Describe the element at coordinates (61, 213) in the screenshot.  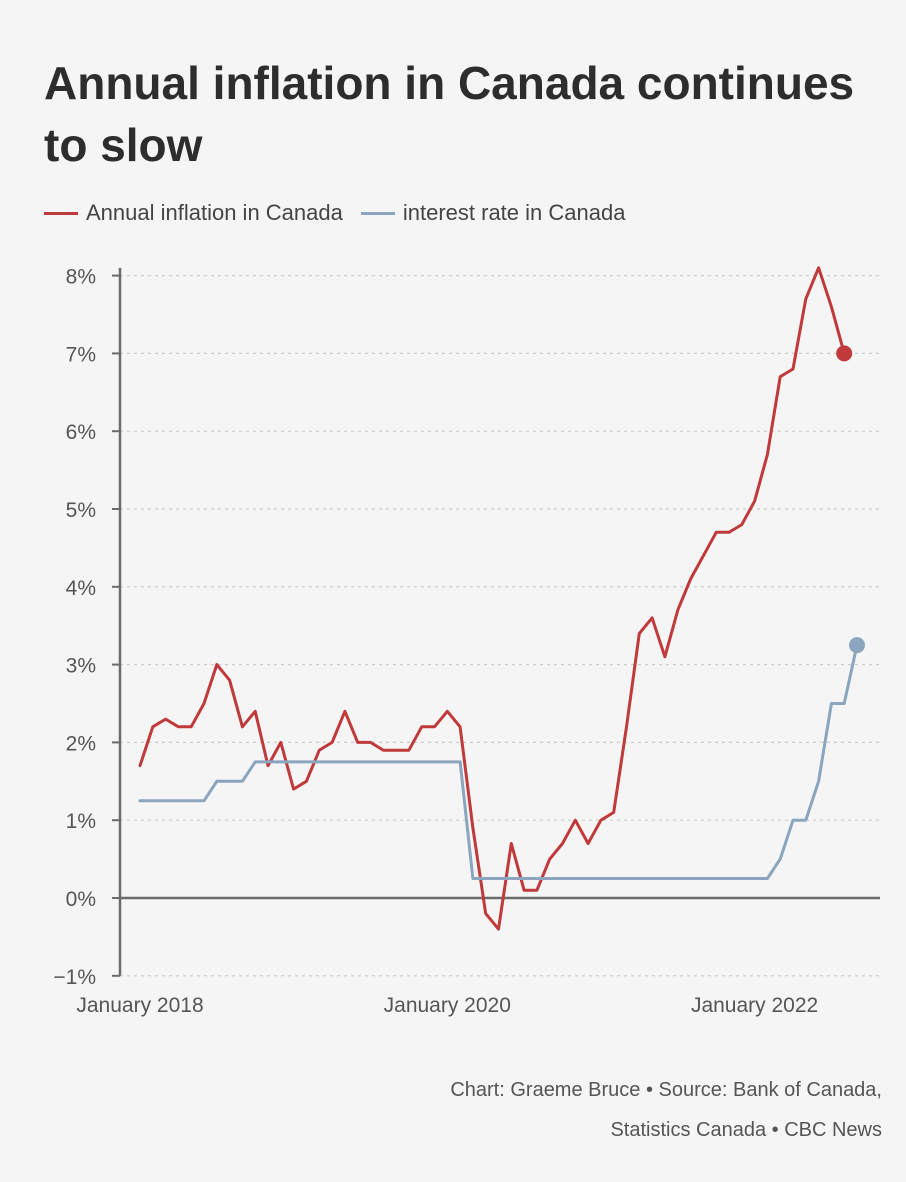
I see `legend-swatch-inflation` at that location.